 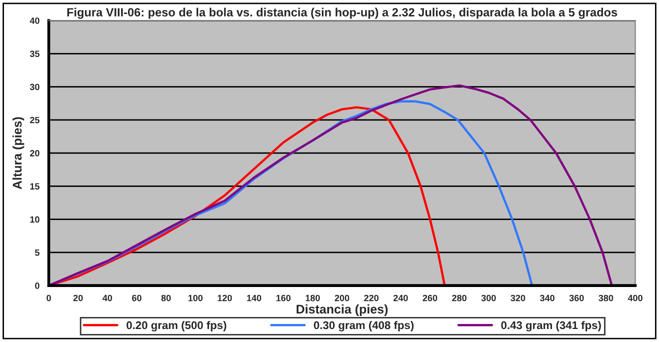 What do you see at coordinates (635, 298) in the screenshot?
I see `x-tick-label: 400` at bounding box center [635, 298].